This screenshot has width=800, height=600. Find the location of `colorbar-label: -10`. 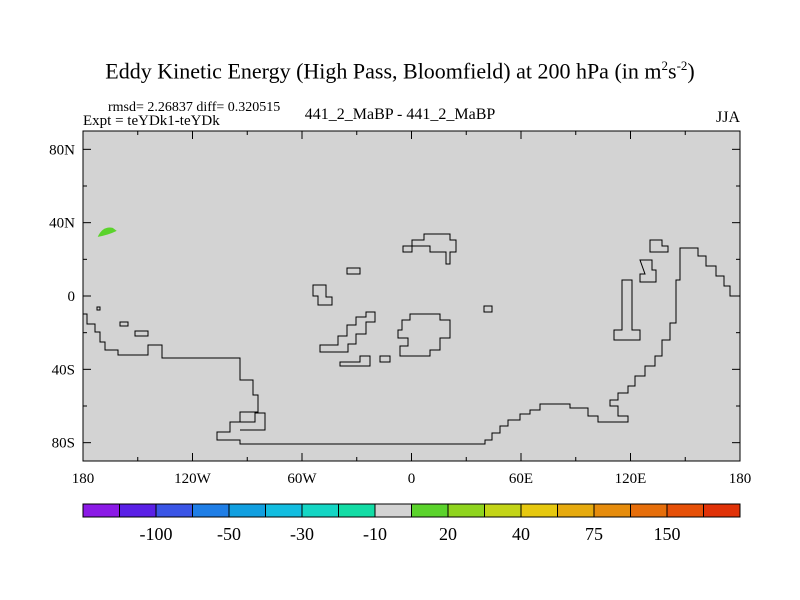

colorbar-label: -10 is located at coordinates (375, 534).